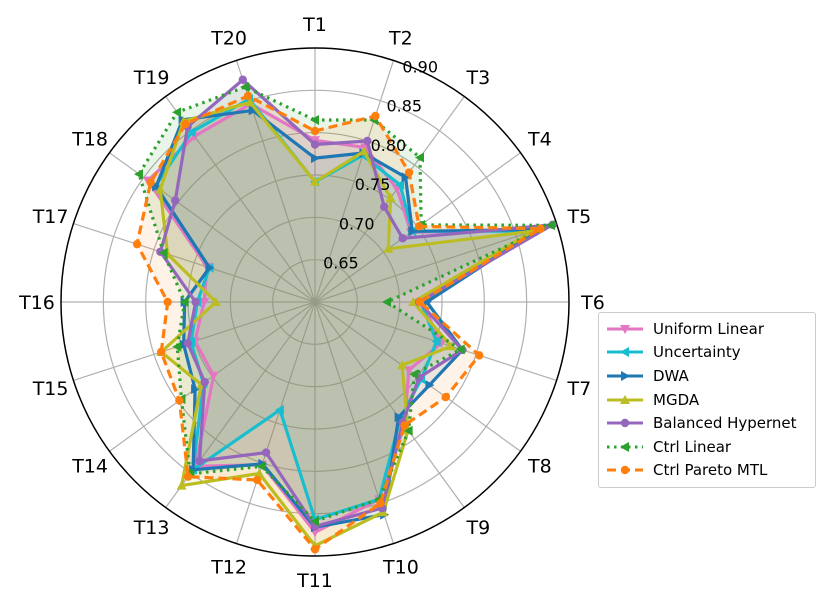 The image size is (830, 610). Describe the element at coordinates (539, 140) in the screenshot. I see `task-label-T4: T4` at that location.